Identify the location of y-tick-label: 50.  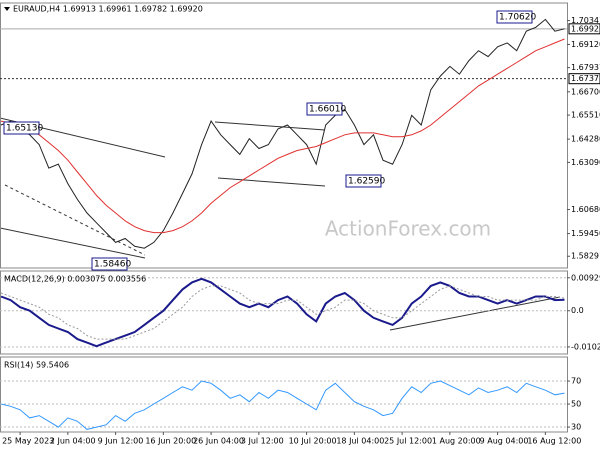
(576, 404).